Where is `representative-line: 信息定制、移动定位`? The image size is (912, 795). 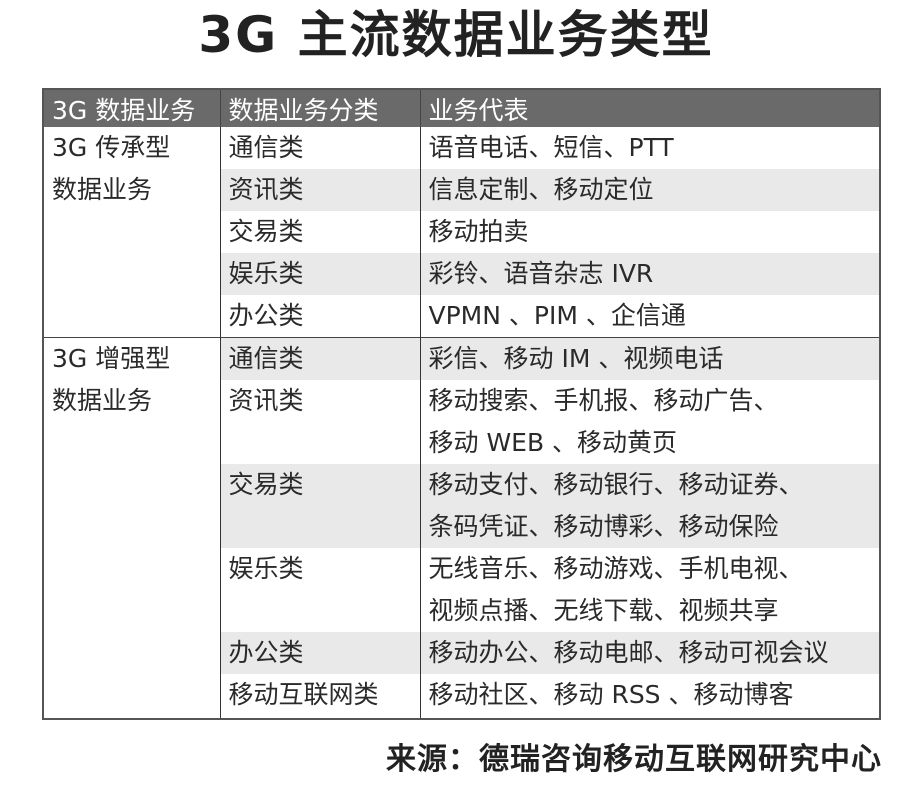
representative-line: 信息定制、移动定位 is located at coordinates (541, 189).